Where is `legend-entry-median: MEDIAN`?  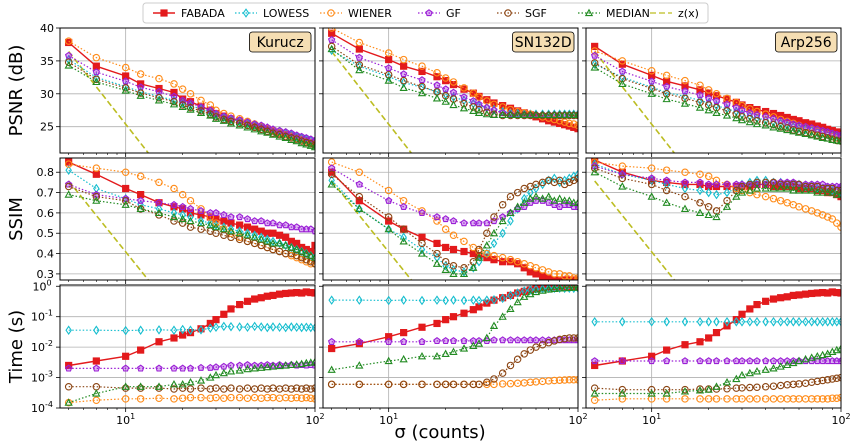
legend-entry-median: MEDIAN is located at coordinates (614, 13).